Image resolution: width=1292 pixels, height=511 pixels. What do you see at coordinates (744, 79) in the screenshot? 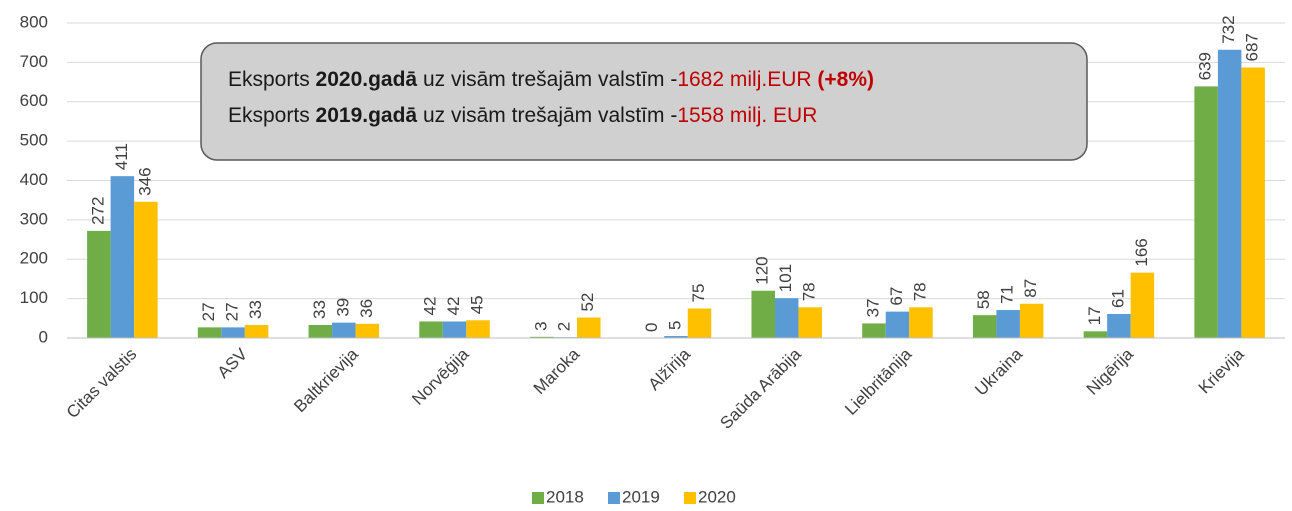
I see `annotation-segment: 1682 milj.EUR` at bounding box center [744, 79].